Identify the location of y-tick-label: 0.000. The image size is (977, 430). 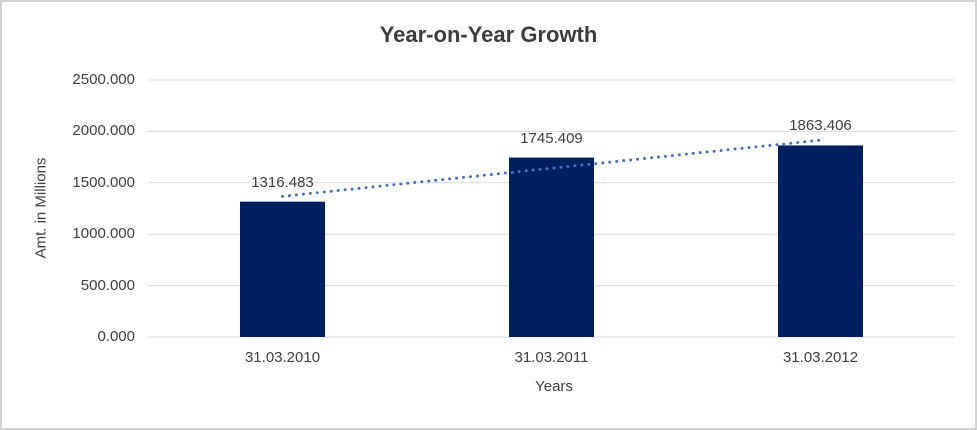
(116, 336).